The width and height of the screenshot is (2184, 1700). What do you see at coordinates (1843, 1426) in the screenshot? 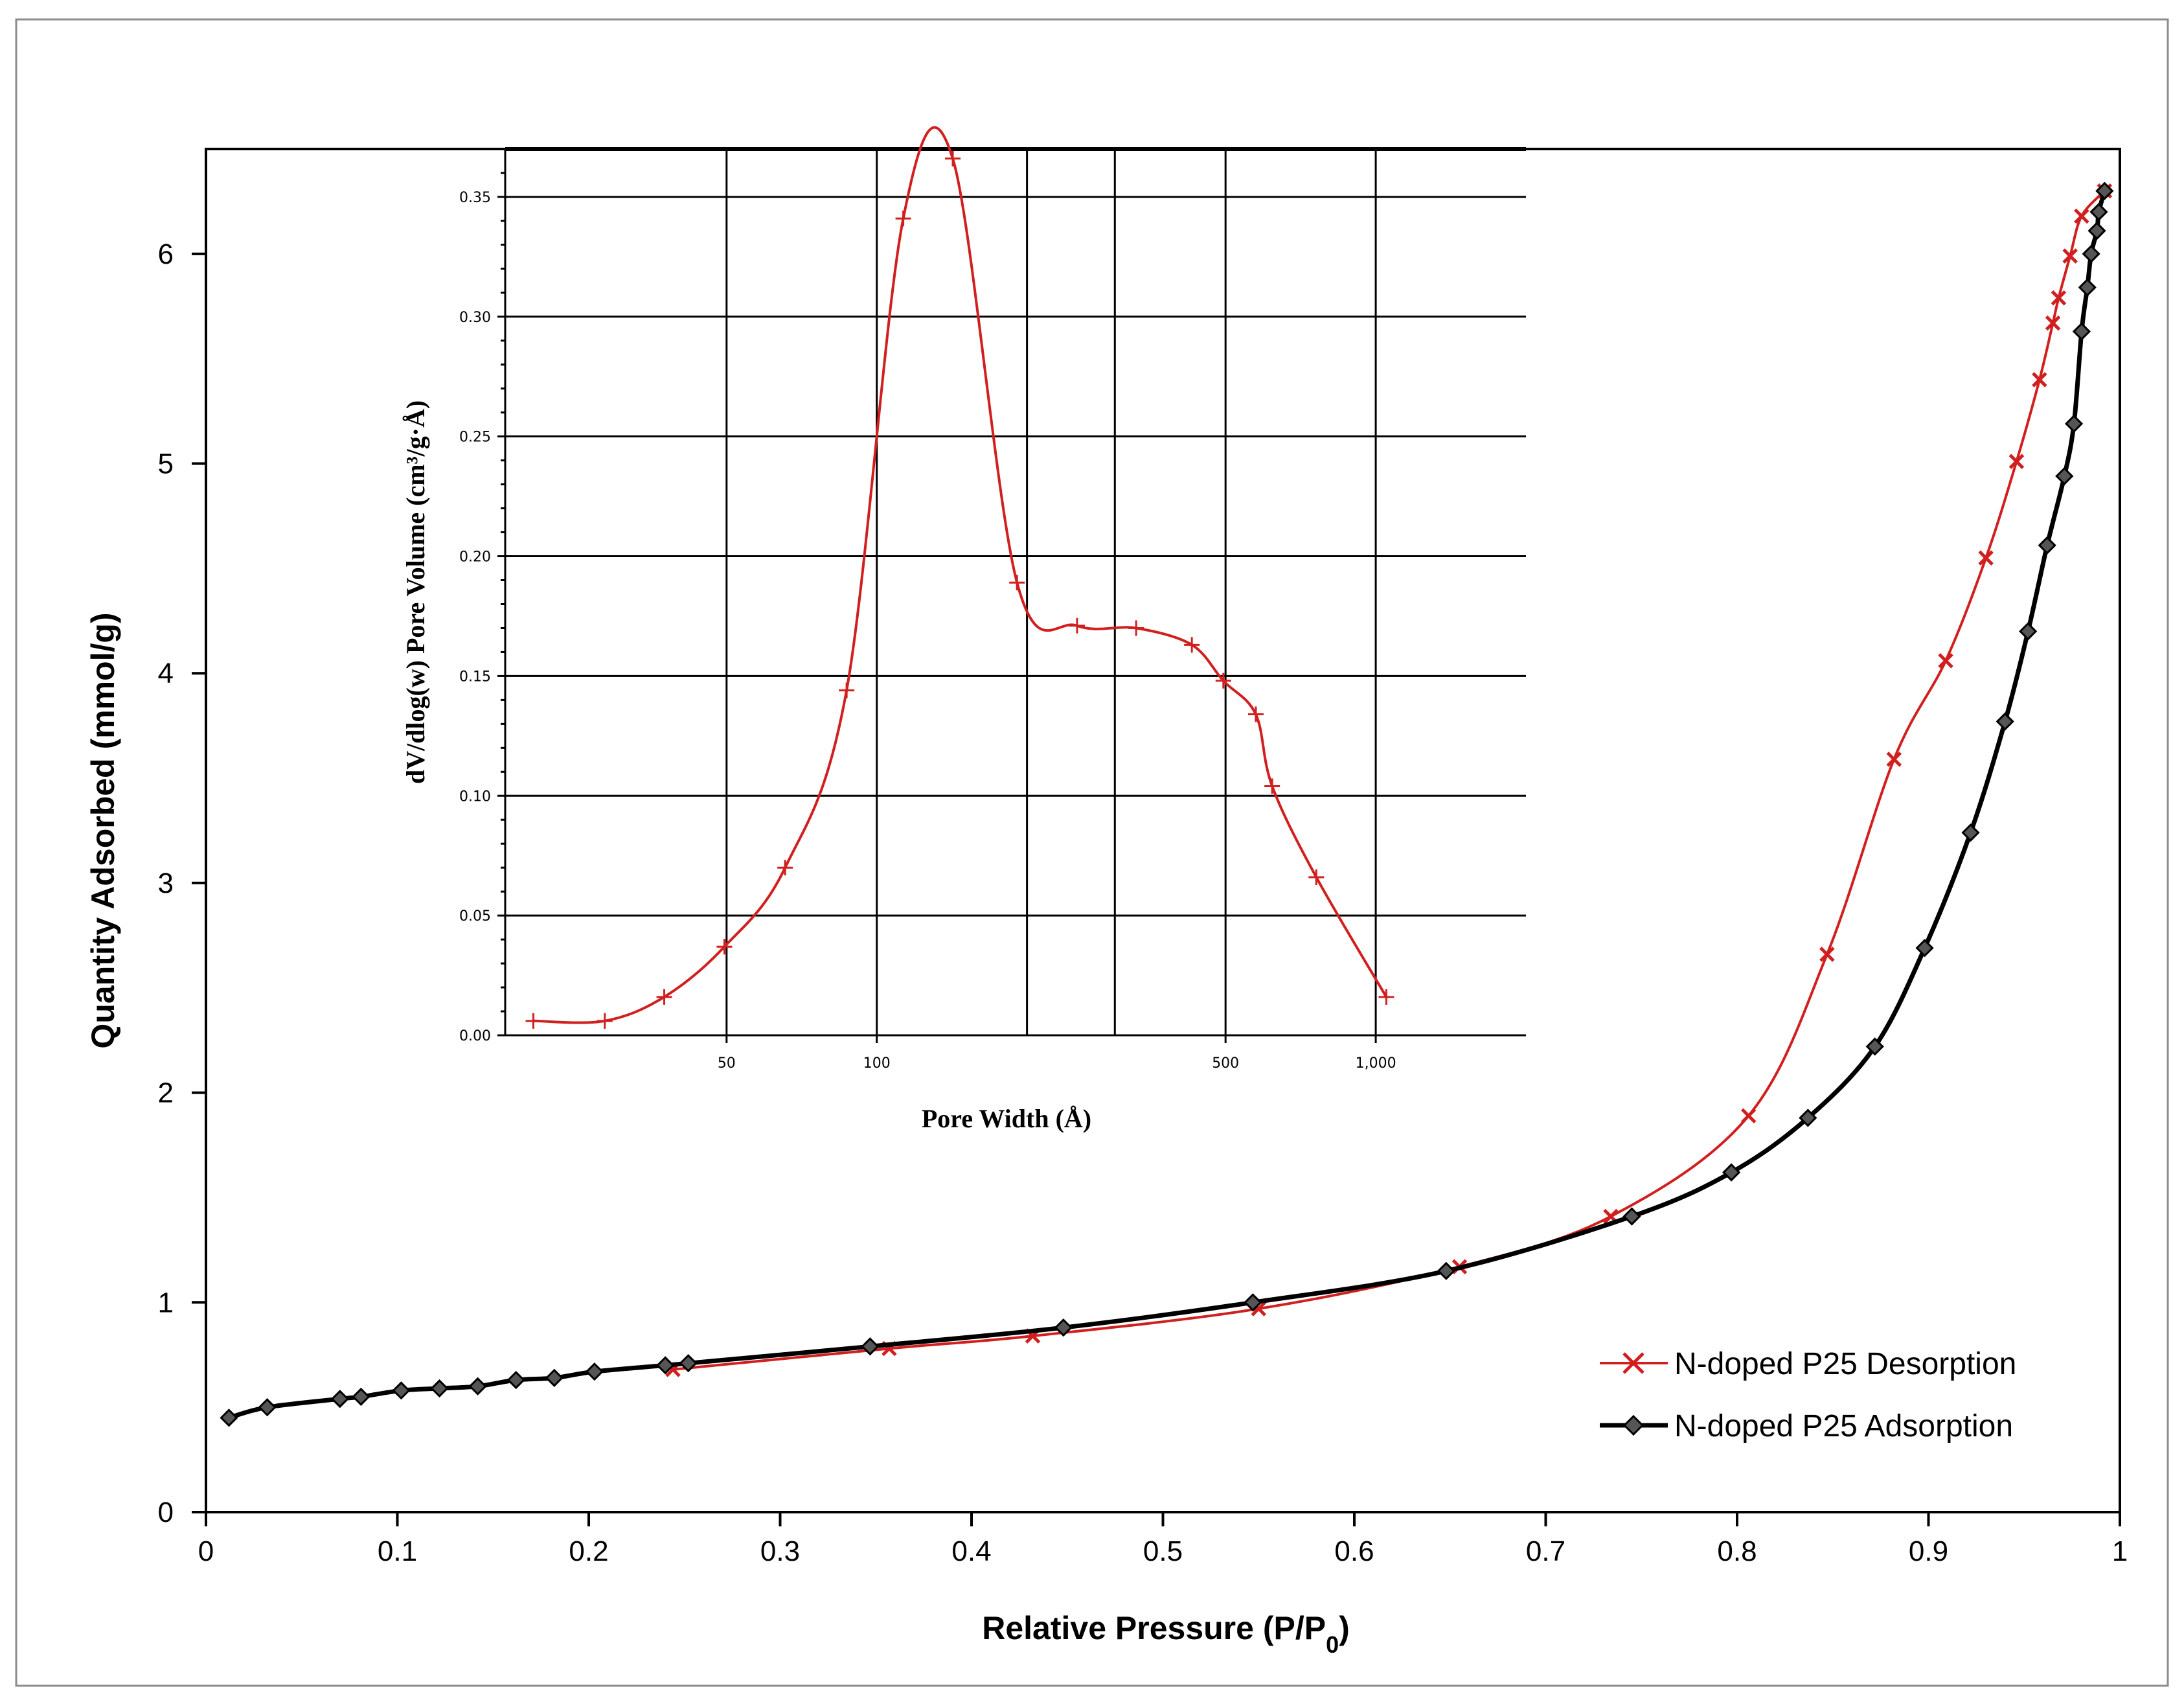
I see `legend-label-adsorption: N-doped P25 Adsorption` at bounding box center [1843, 1426].